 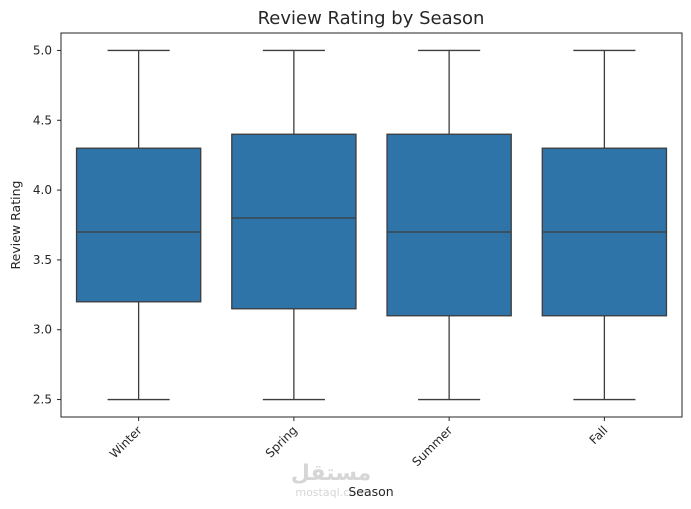 I want to click on x-tick-label-winter: Winter, so click(x=126, y=442).